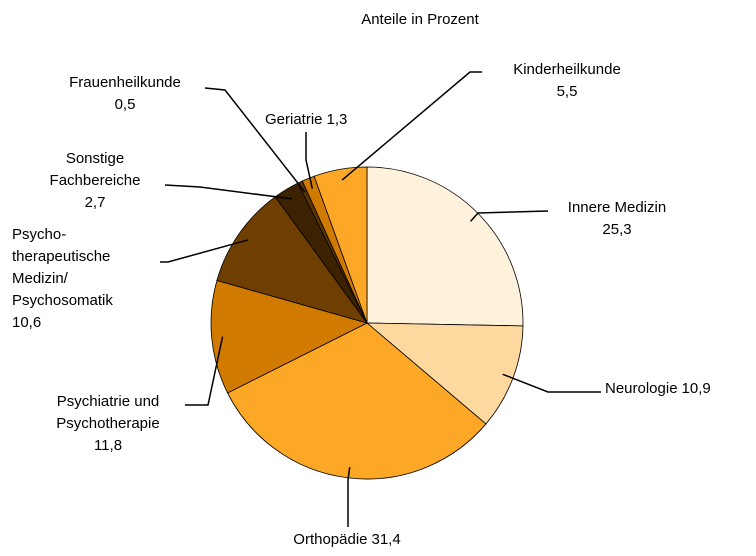  Describe the element at coordinates (125, 82) in the screenshot. I see `slice-label: Frauenheilkunde` at that location.